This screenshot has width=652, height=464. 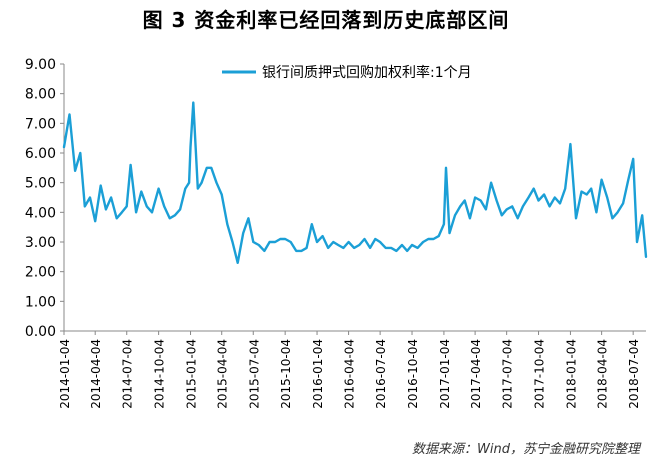 I want to click on x-tick-label: 2015-10-04, so click(x=286, y=374).